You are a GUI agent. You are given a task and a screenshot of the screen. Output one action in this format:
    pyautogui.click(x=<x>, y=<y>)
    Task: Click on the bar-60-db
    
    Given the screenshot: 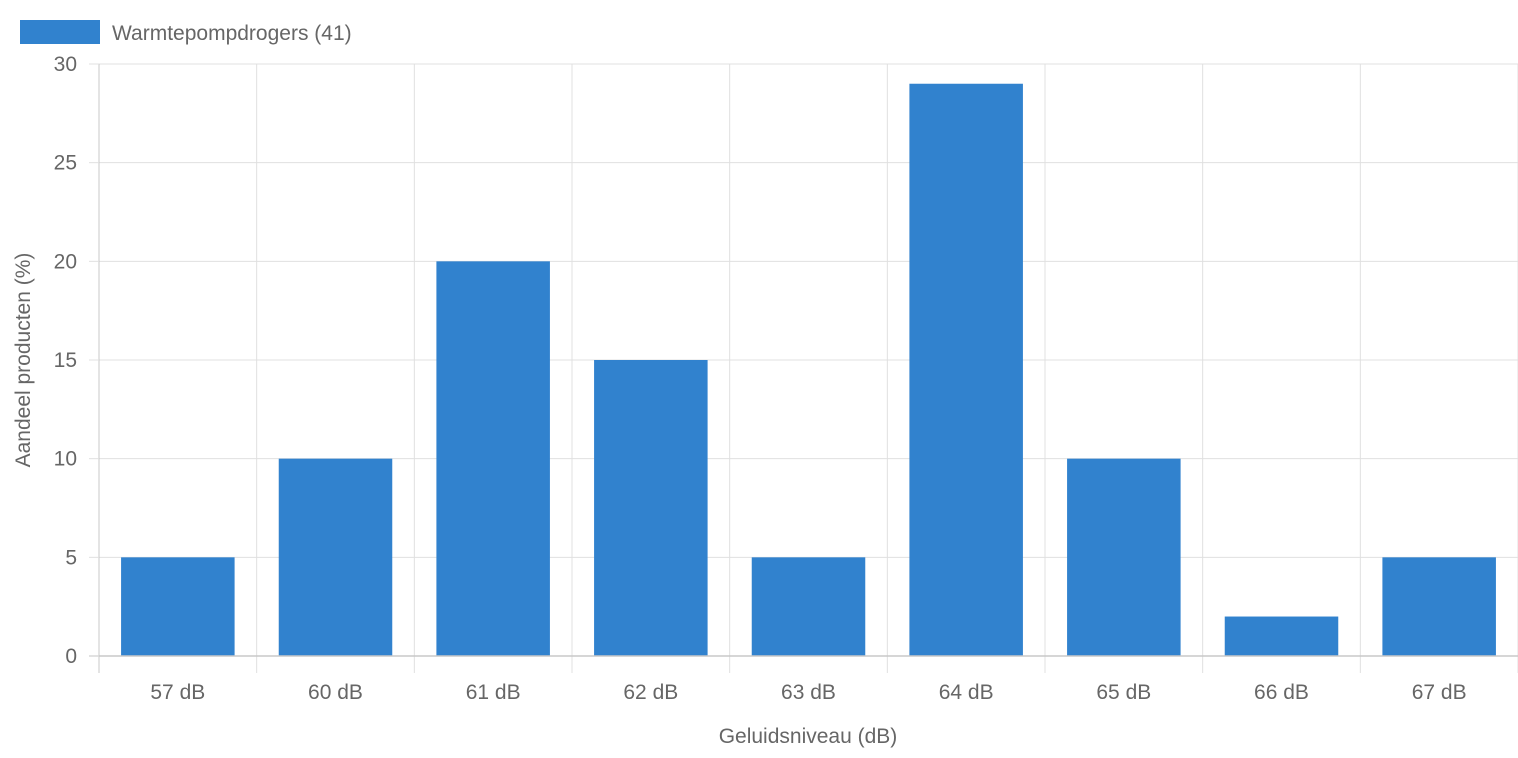 What is the action you would take?
    pyautogui.click(x=335, y=557)
    